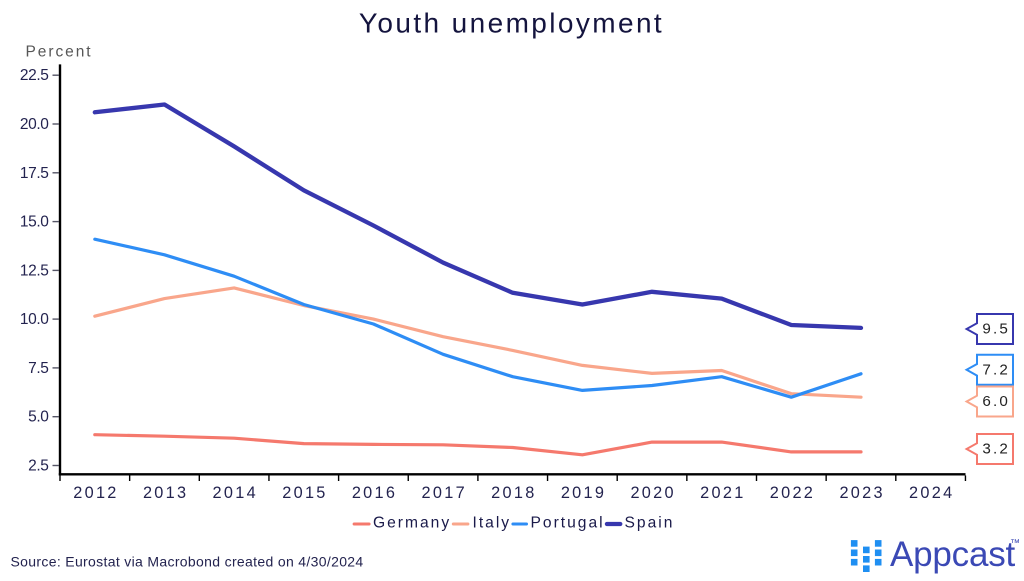 The image size is (1024, 581). I want to click on svg-text: Germany, so click(412, 523).